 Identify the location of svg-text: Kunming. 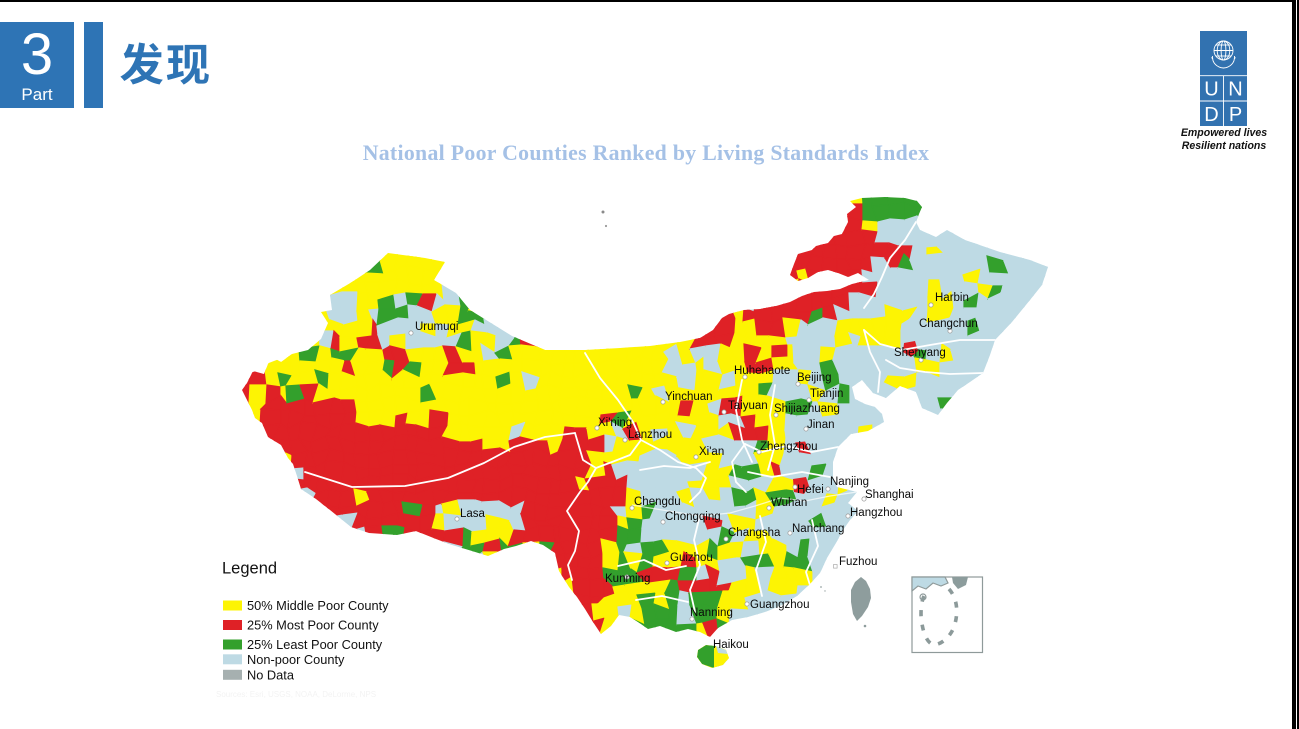
(627, 579).